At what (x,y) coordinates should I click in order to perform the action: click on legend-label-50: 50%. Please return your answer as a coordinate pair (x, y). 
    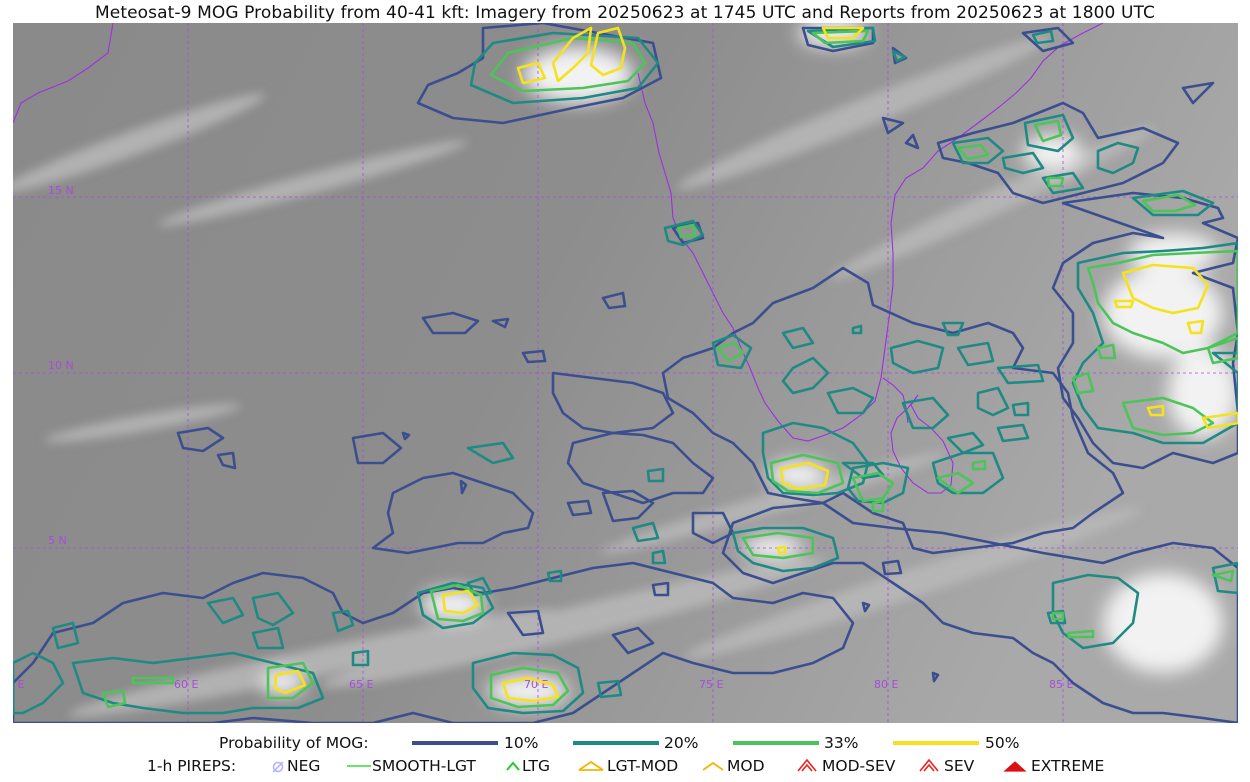
    Looking at the image, I should click on (1002, 743).